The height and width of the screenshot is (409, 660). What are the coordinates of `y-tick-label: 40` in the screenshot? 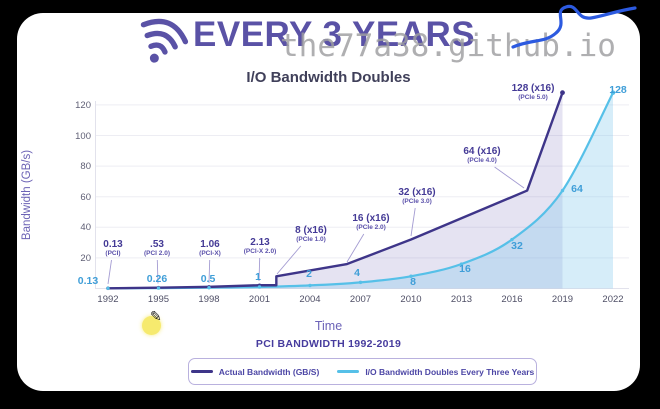 It's located at (85, 228).